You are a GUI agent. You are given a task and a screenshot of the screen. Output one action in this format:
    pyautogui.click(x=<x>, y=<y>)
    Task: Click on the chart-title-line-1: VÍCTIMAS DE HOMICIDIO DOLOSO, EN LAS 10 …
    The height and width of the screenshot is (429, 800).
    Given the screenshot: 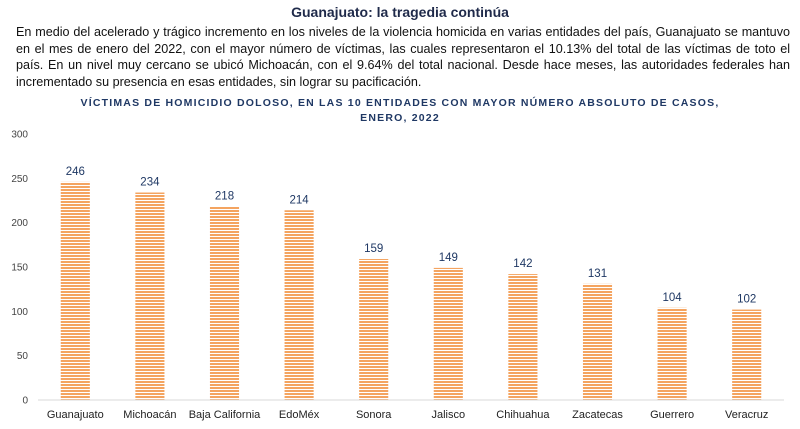 What is the action you would take?
    pyautogui.click(x=400, y=103)
    